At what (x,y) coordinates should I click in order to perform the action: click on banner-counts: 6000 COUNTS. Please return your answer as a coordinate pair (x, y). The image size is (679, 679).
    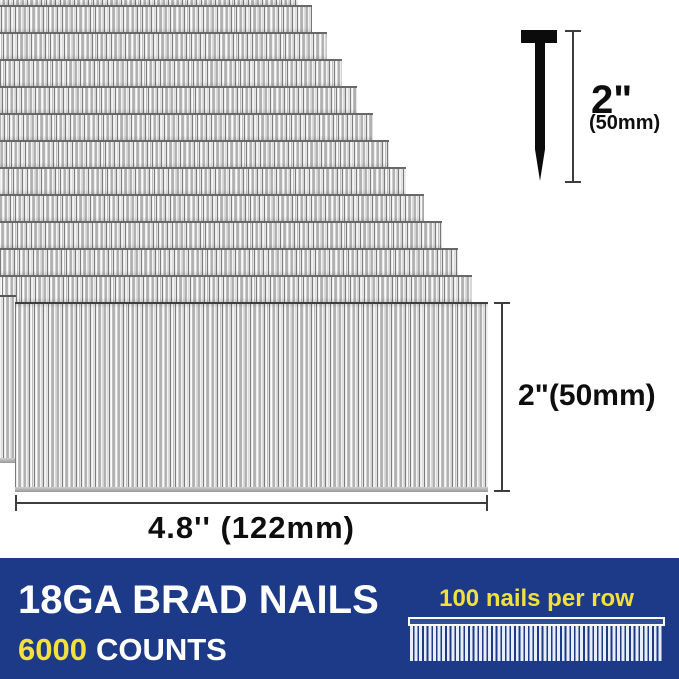
    Looking at the image, I should click on (122, 650).